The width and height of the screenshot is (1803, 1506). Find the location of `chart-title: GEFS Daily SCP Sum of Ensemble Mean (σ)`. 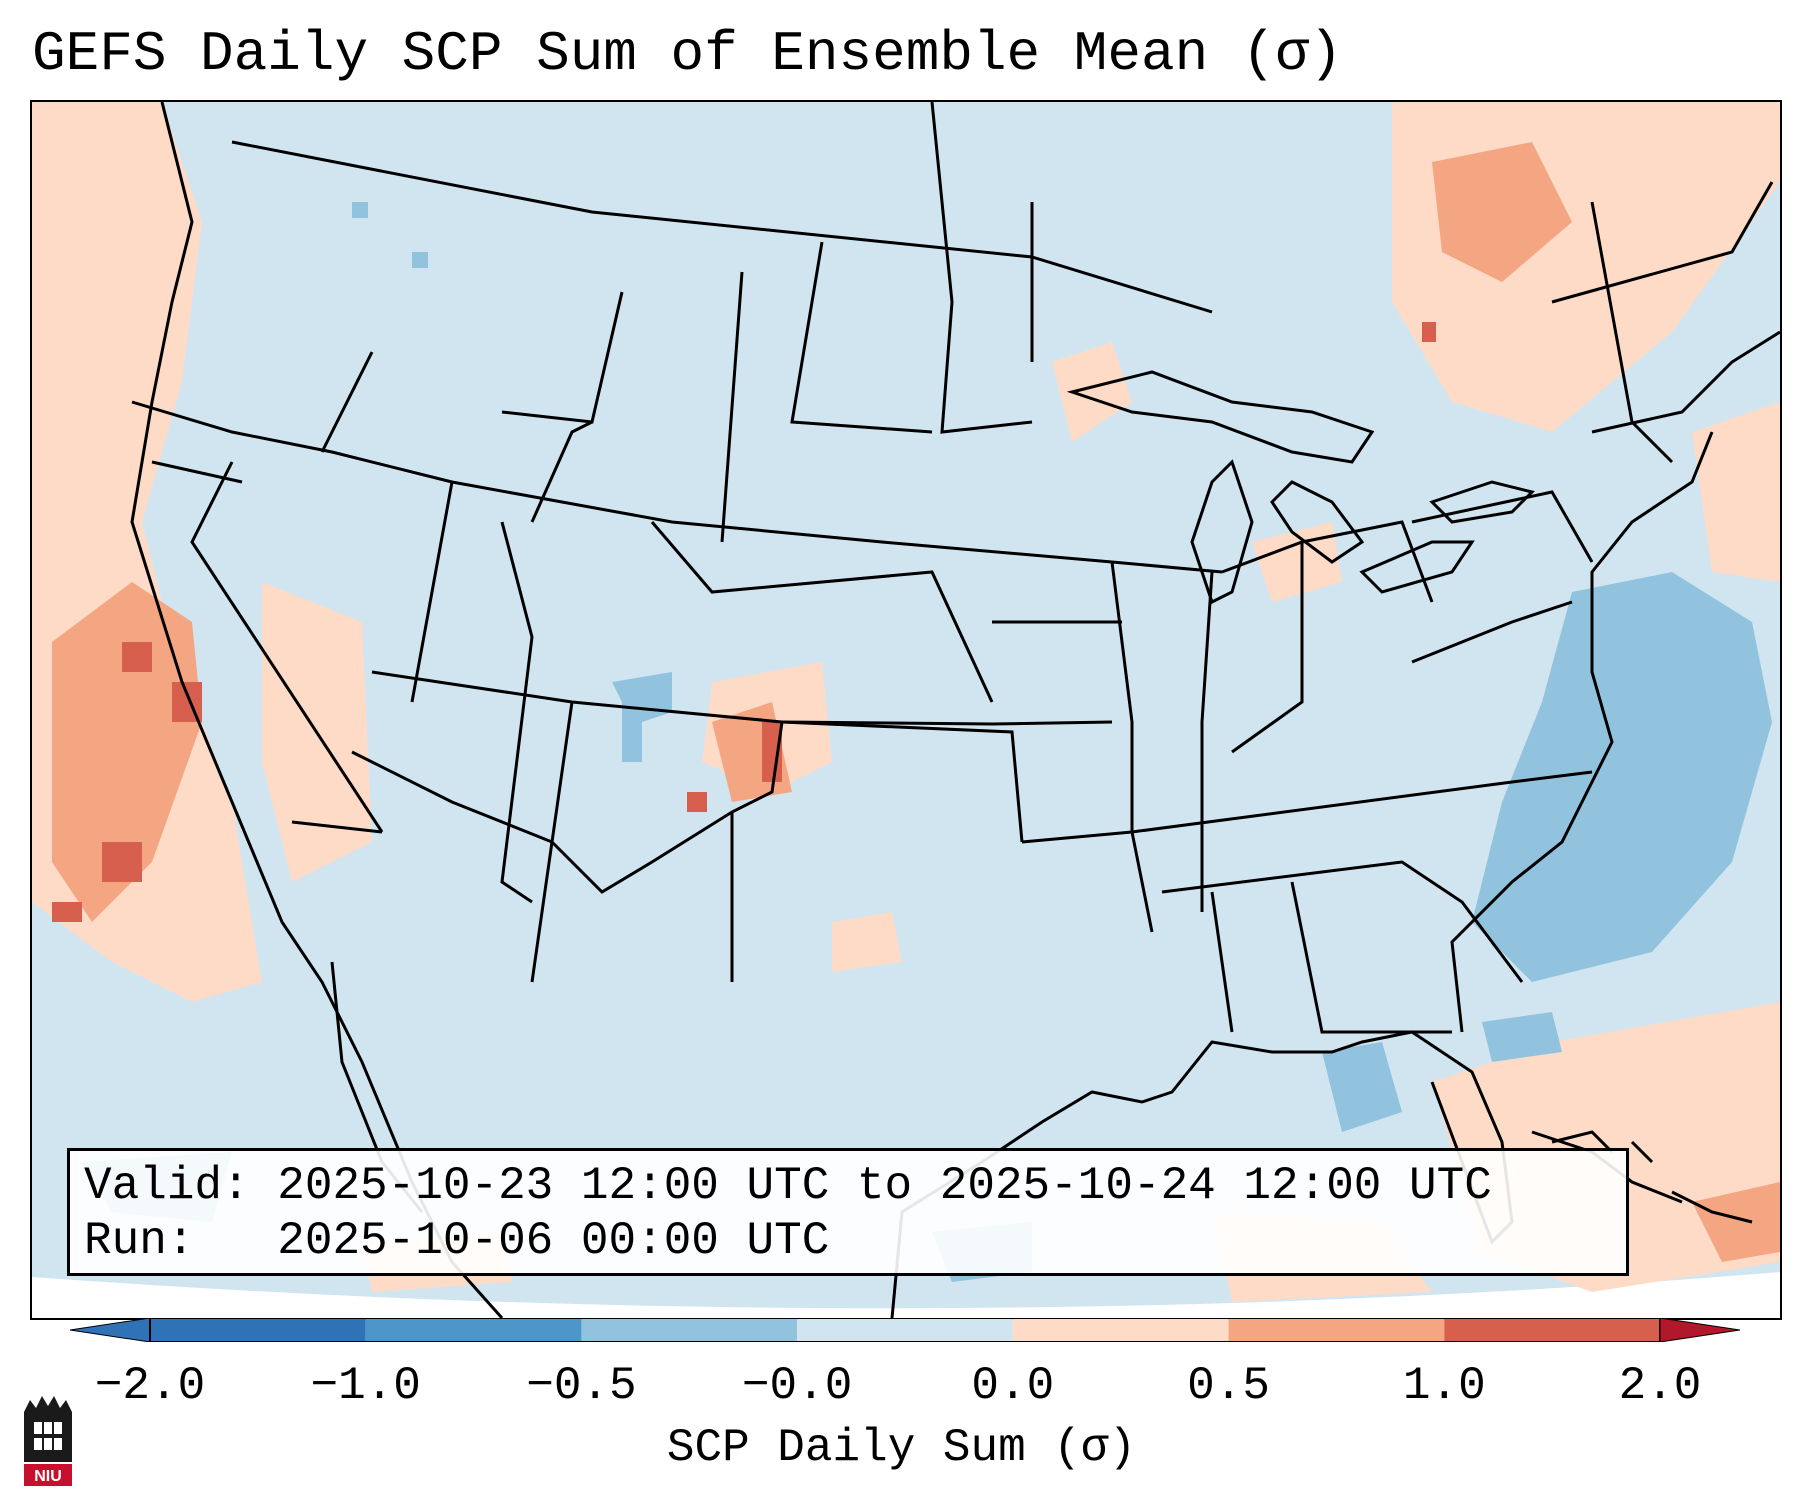

chart-title: GEFS Daily SCP Sum of Ensemble Mean (σ) is located at coordinates (687, 54).